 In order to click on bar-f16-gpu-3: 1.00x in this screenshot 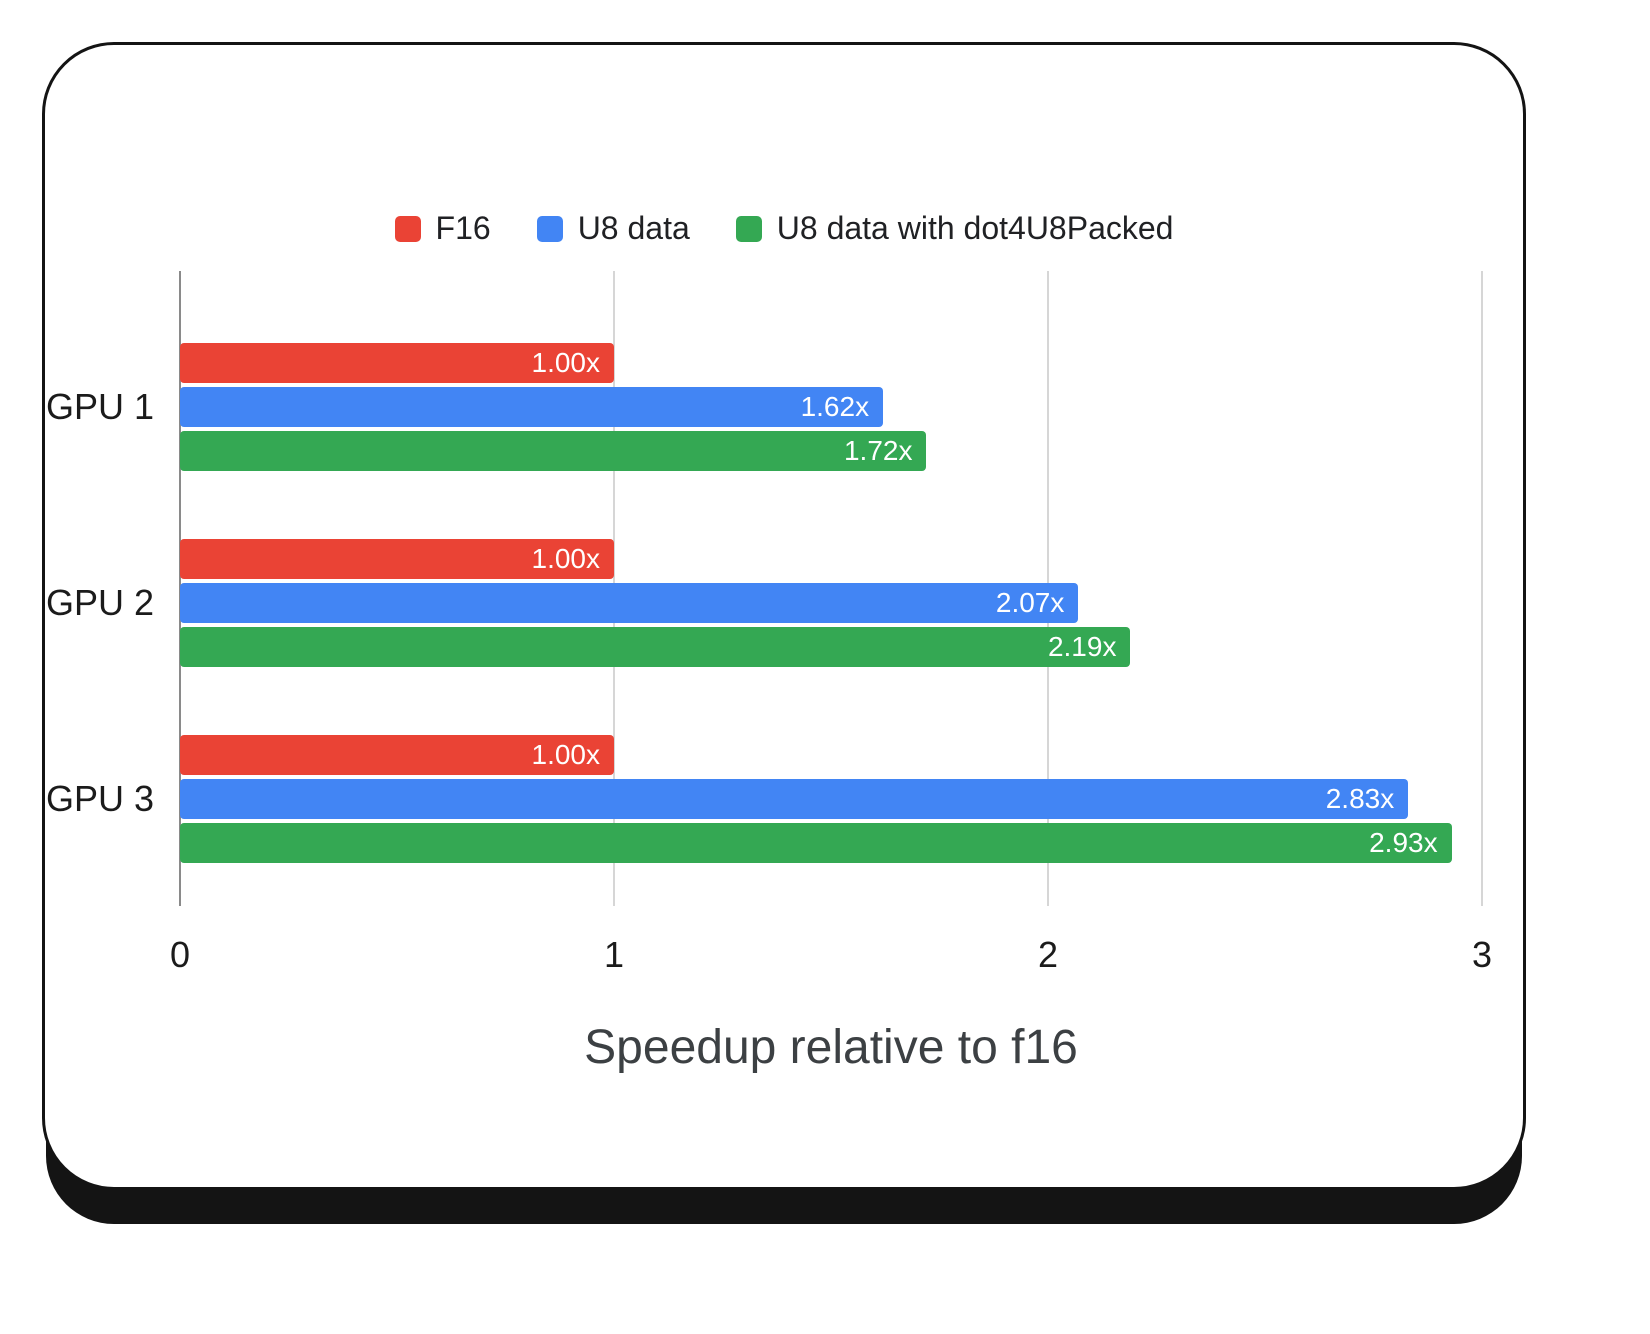, I will do `click(397, 755)`.